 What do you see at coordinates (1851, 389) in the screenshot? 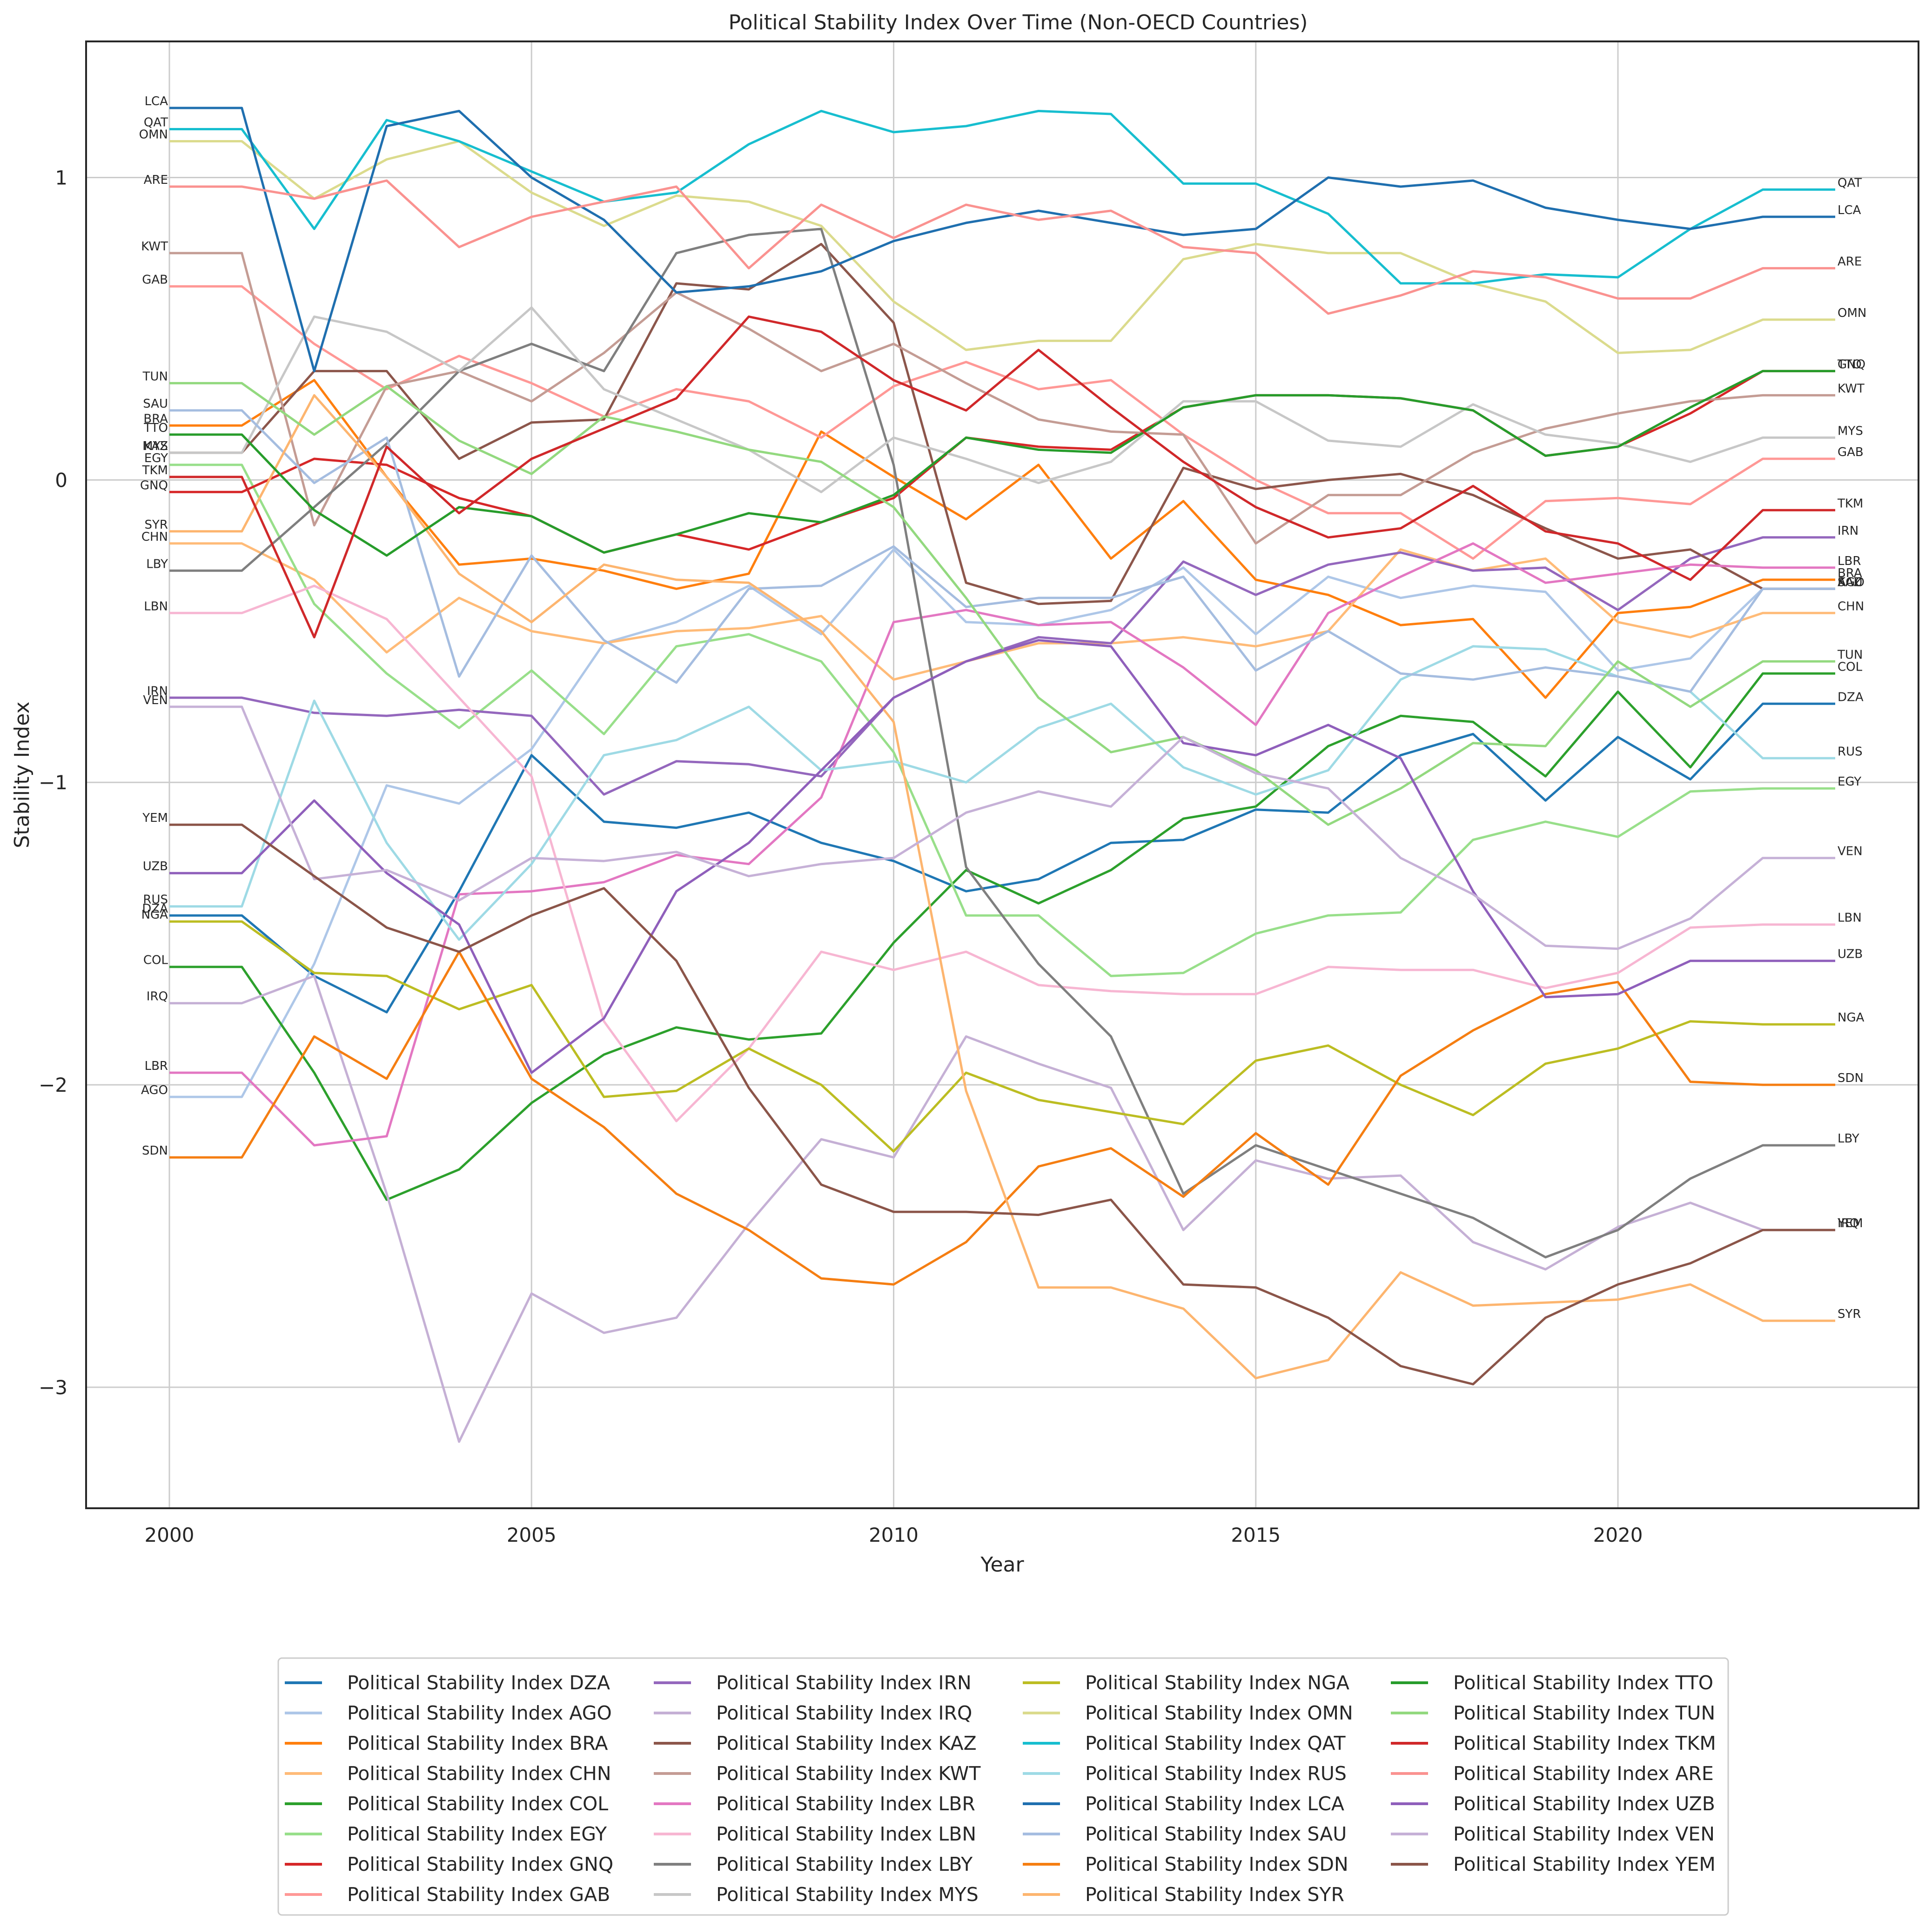
I see `end-label-kwt: KWT` at bounding box center [1851, 389].